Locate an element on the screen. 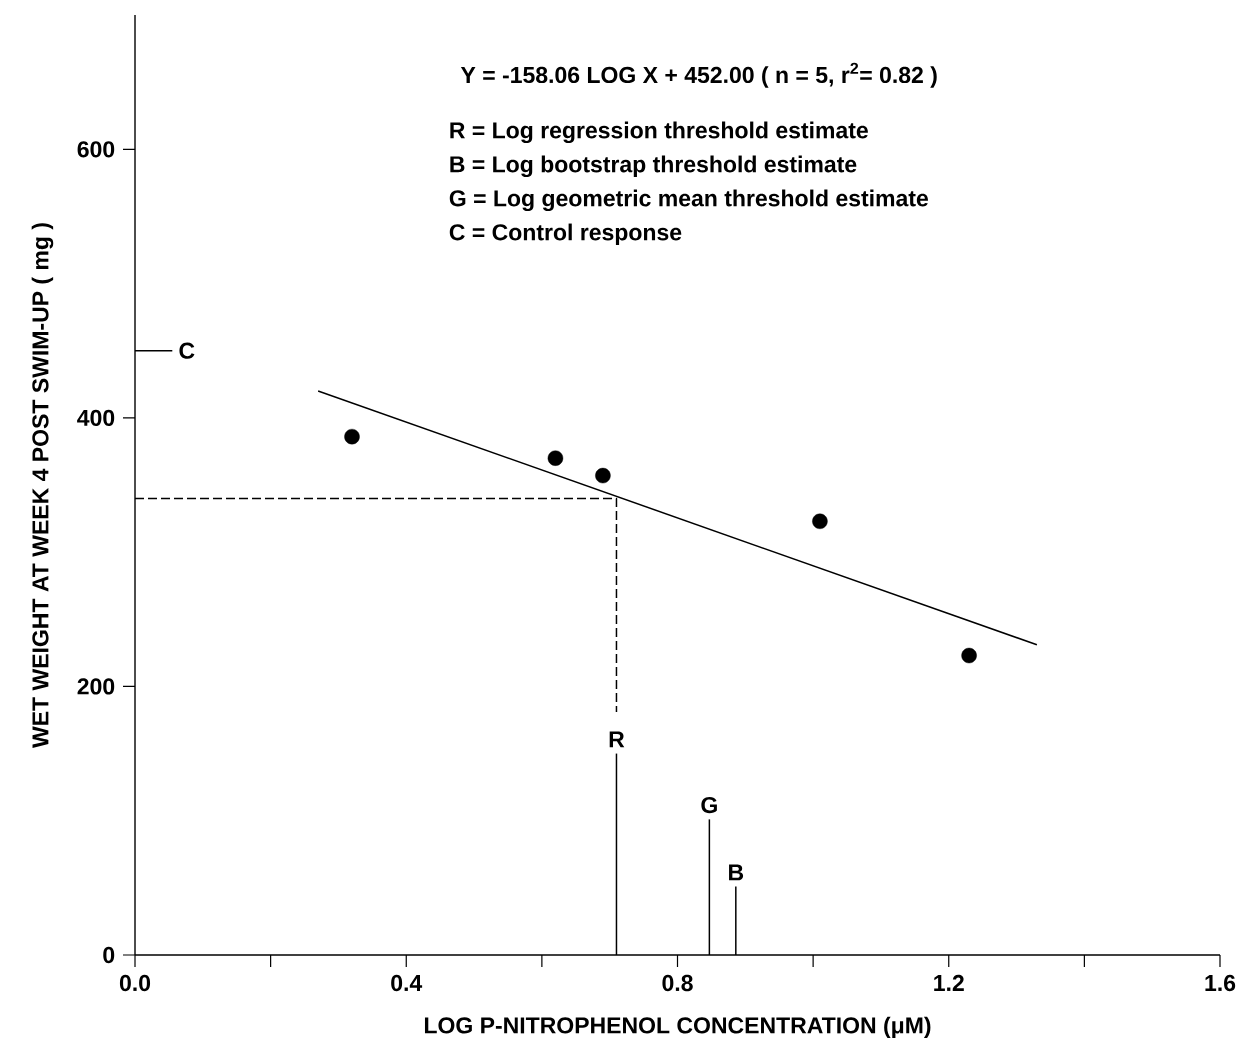 This screenshot has width=1244, height=1061. series-label: C is located at coordinates (187, 350).